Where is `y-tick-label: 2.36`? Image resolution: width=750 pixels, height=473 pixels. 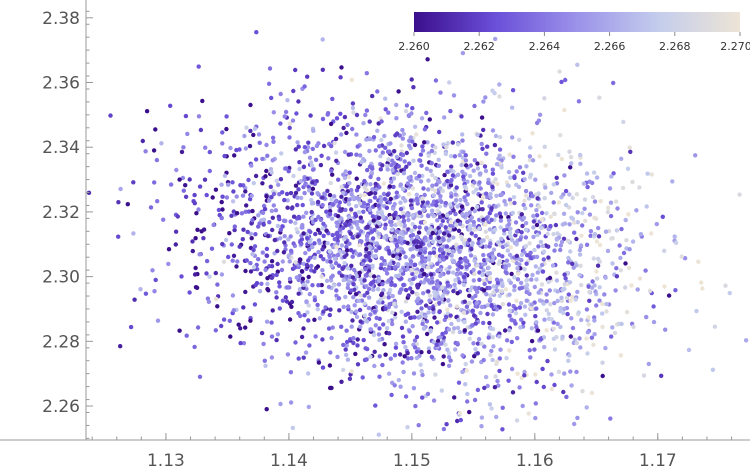
y-tick-label: 2.36 is located at coordinates (61, 84).